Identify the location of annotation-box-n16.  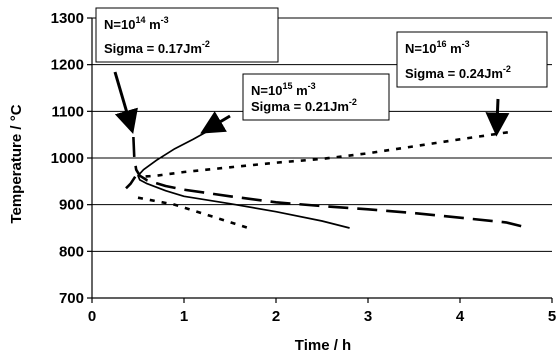
(472, 59).